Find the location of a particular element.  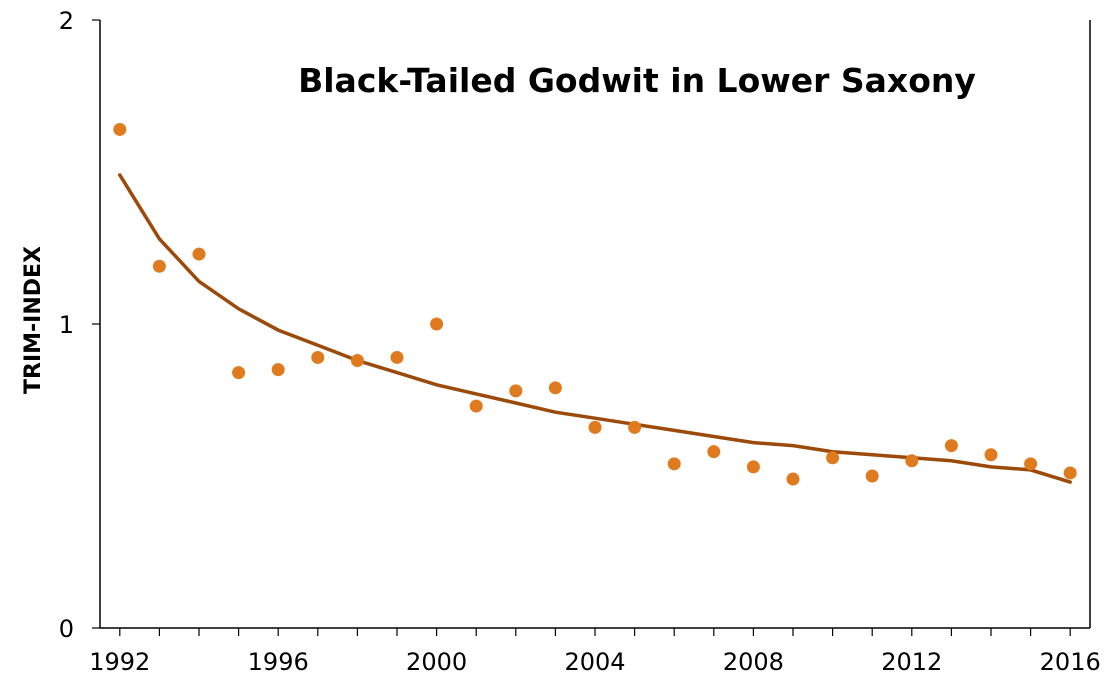

data-point-1998 is located at coordinates (357, 360).